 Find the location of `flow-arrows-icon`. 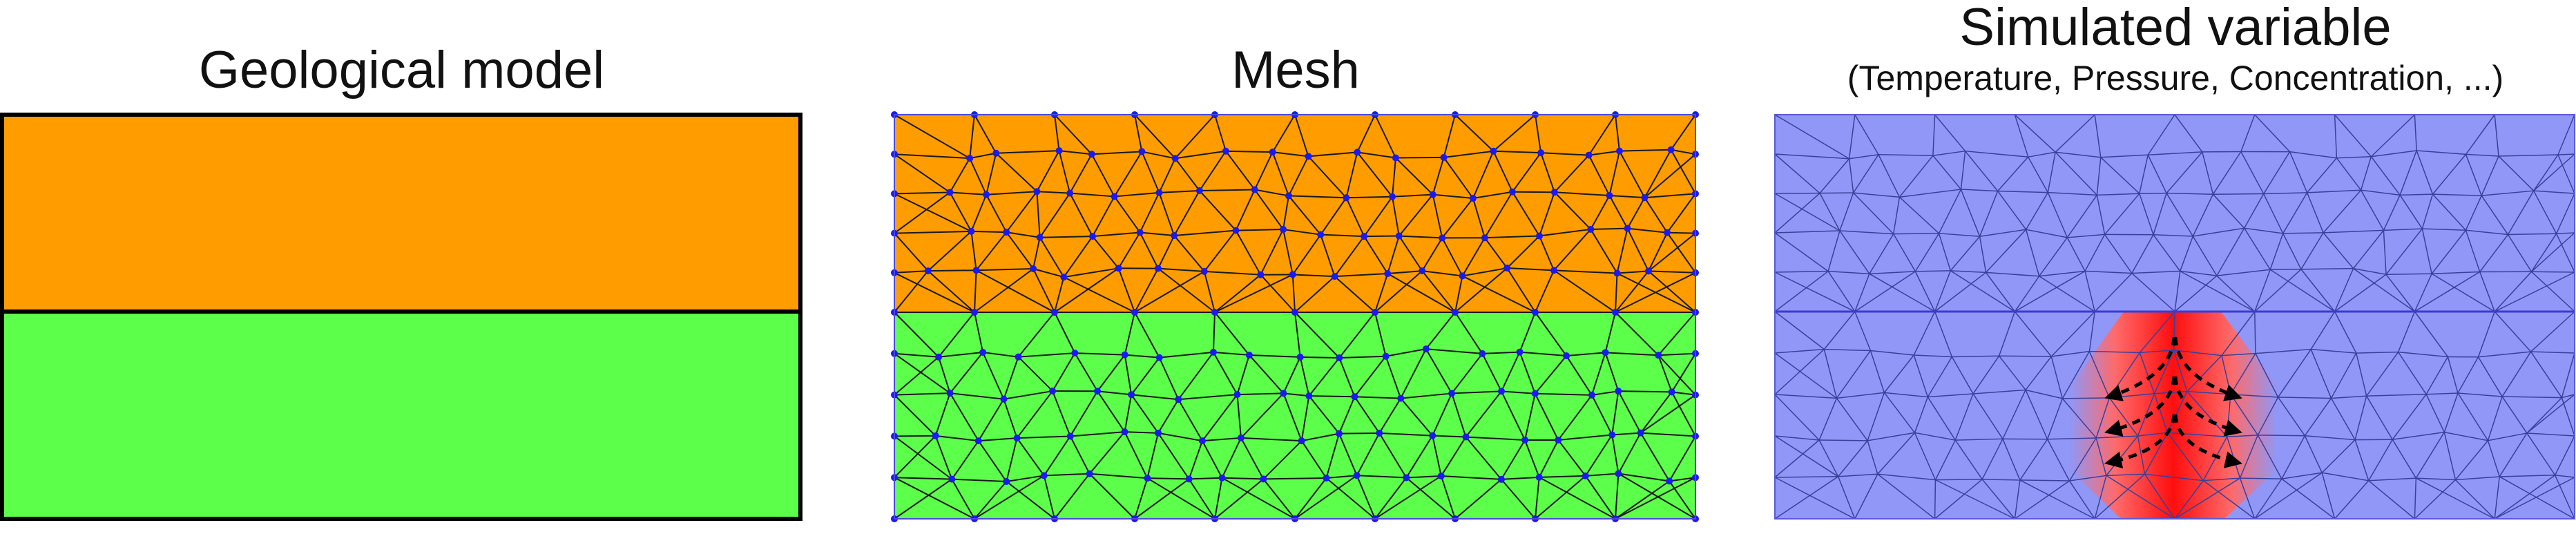

flow-arrows-icon is located at coordinates (2173, 402).